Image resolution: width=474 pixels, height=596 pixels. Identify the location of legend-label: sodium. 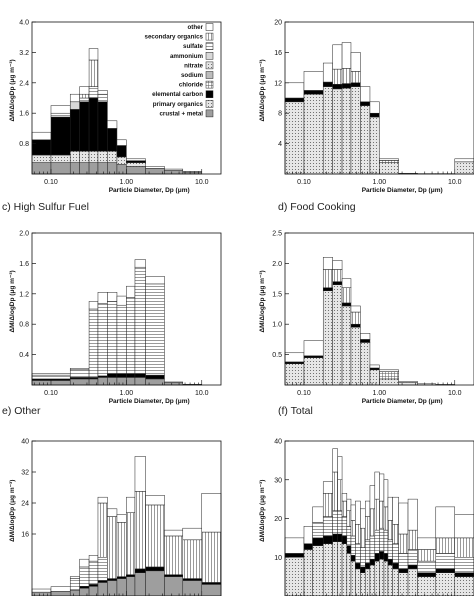
(192, 75).